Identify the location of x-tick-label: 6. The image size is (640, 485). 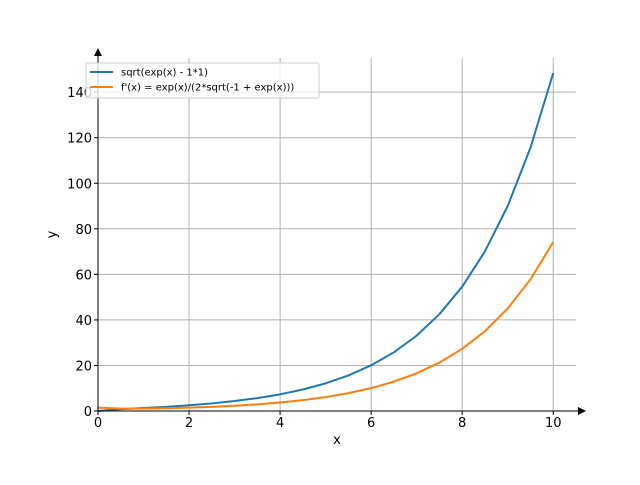
(371, 423).